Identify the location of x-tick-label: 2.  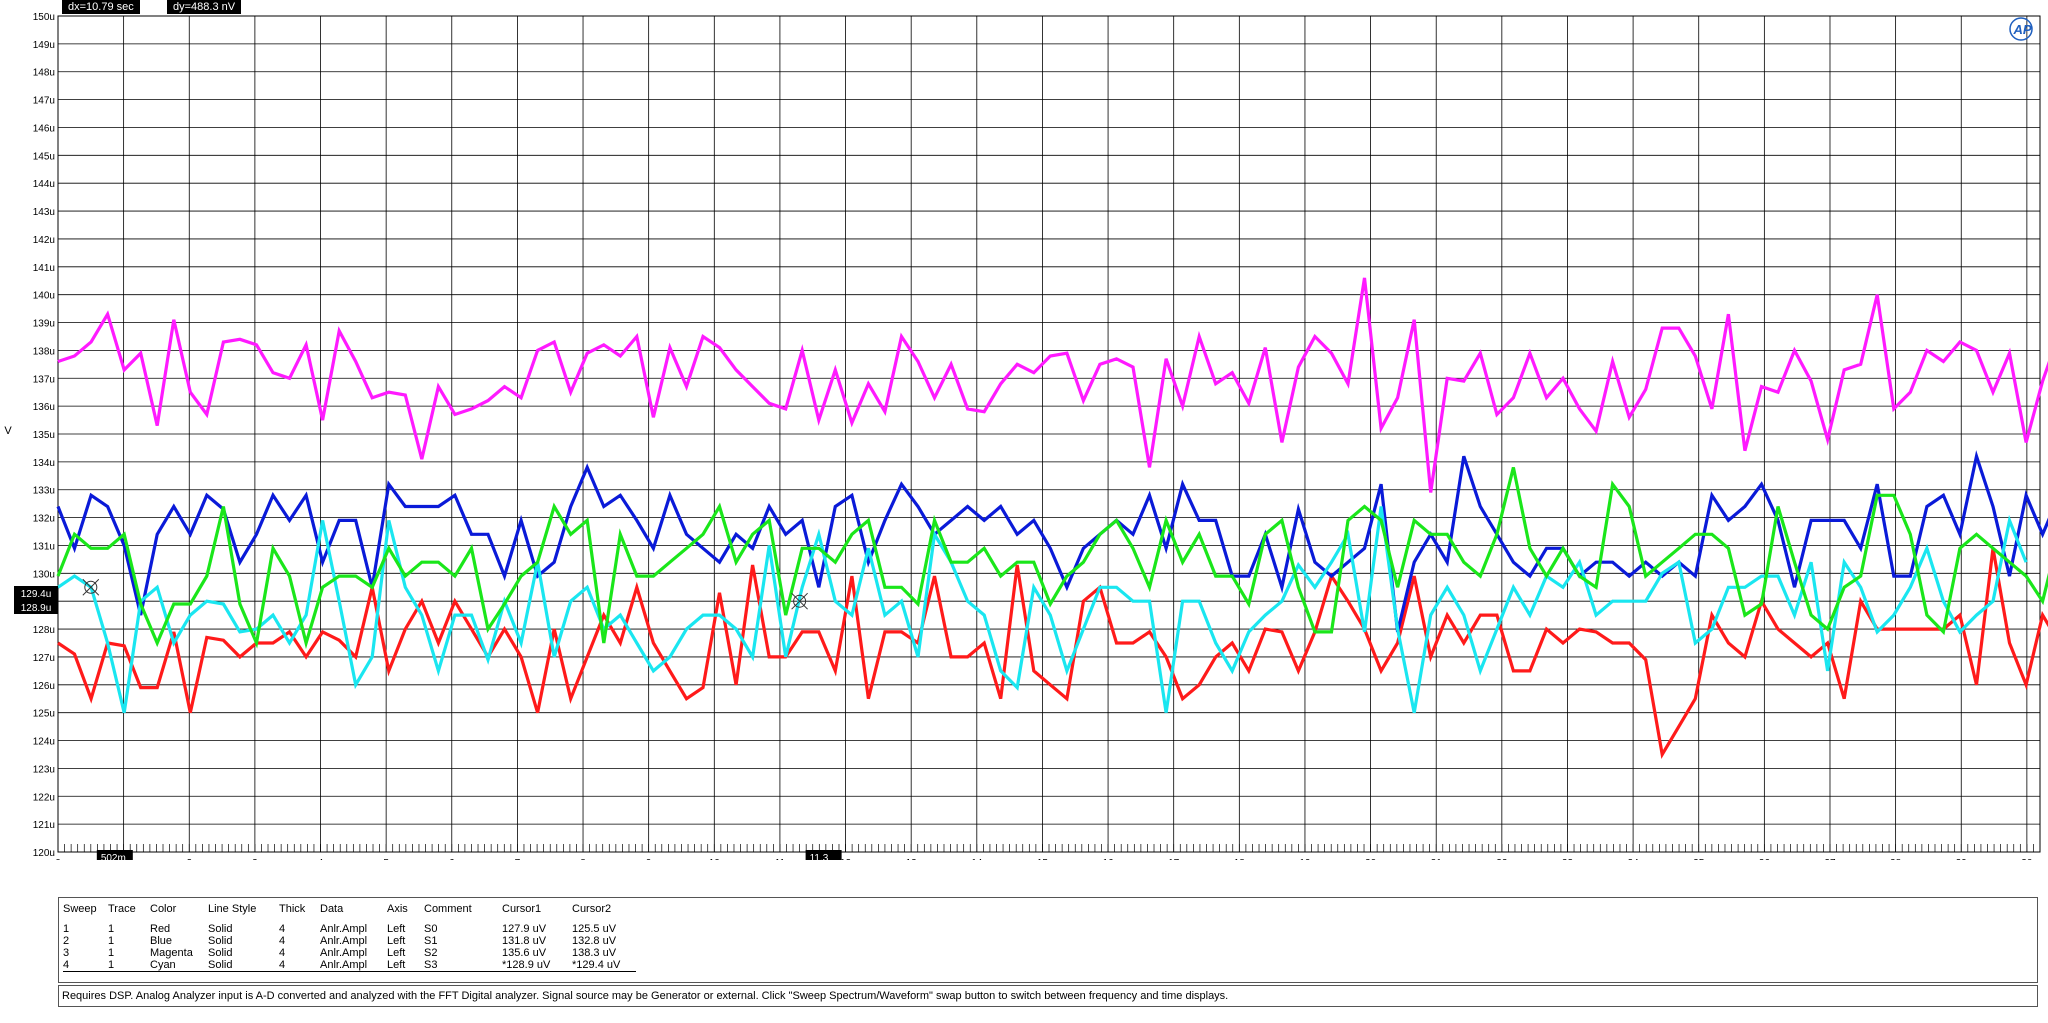
(189, 859).